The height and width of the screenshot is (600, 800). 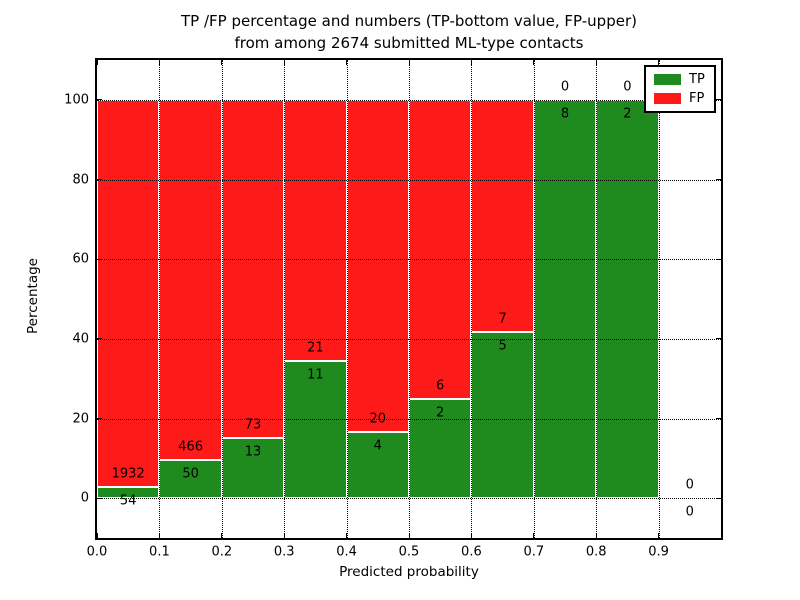 What do you see at coordinates (315, 375) in the screenshot?
I see `tp-count-label: 11` at bounding box center [315, 375].